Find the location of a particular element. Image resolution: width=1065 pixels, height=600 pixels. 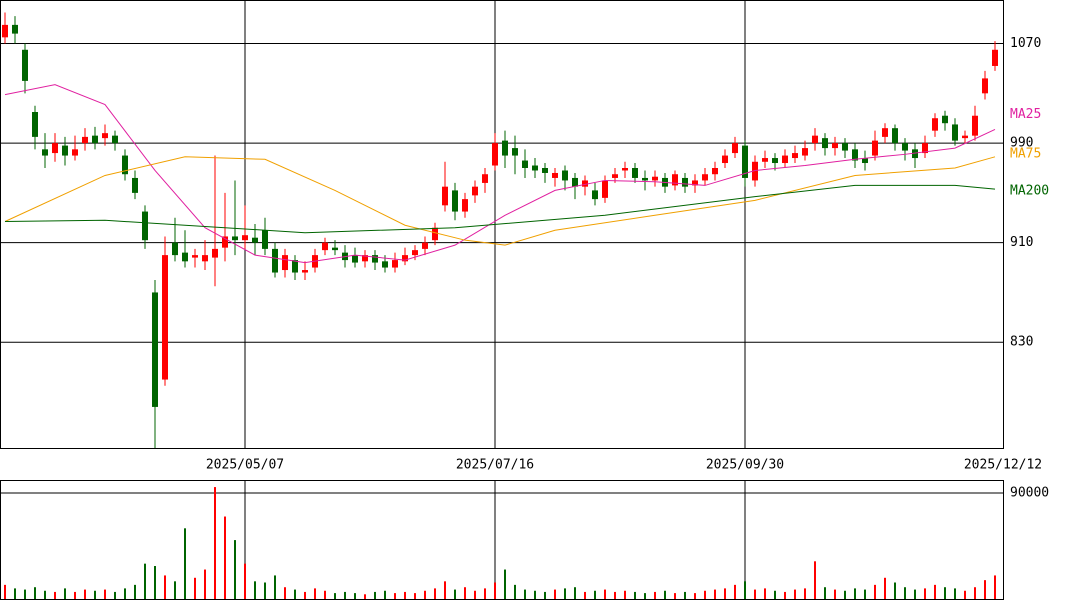

y-tick-label: 990 is located at coordinates (1021, 143).